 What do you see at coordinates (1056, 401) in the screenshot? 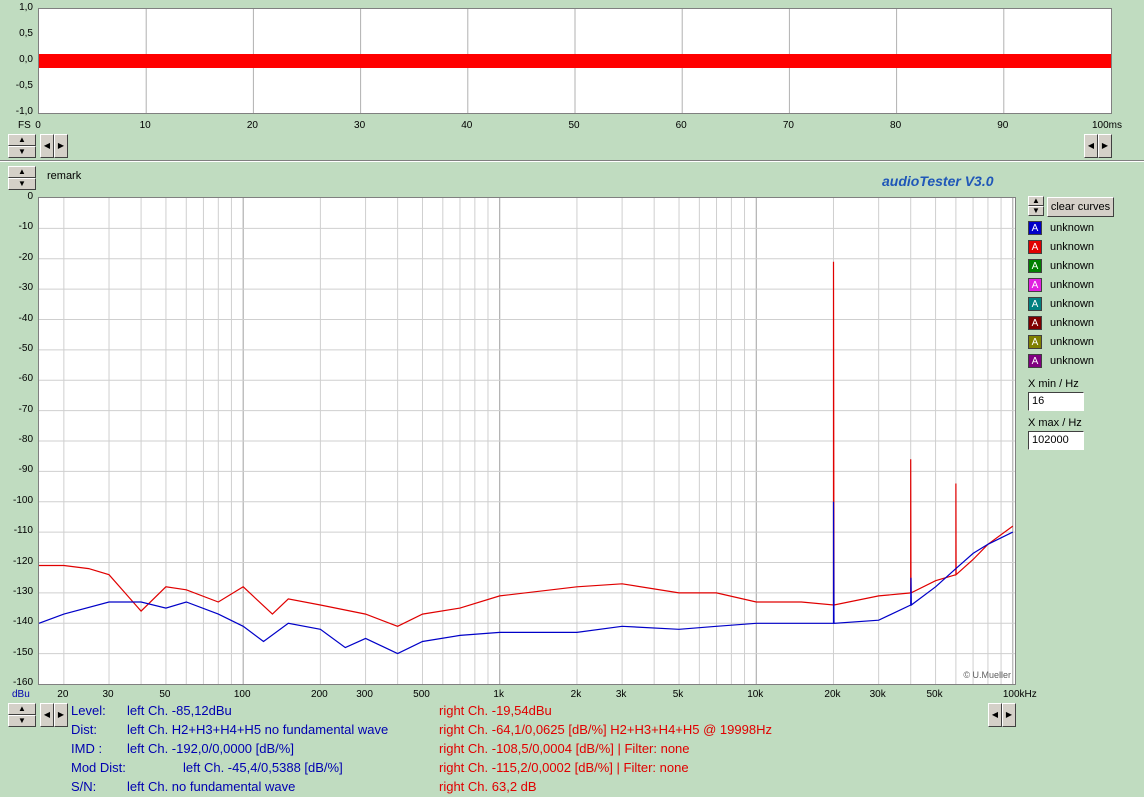
I see `xmin-field: 16` at bounding box center [1056, 401].